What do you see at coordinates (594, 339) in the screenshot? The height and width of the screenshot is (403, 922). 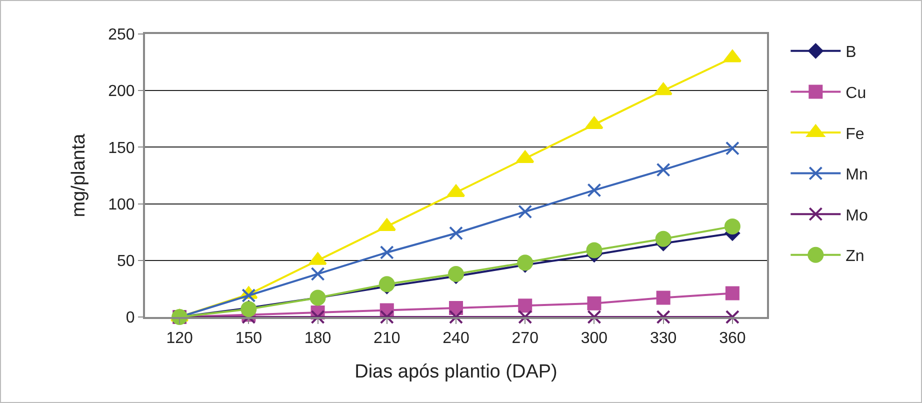 I see `x-tick-label: 300` at bounding box center [594, 339].